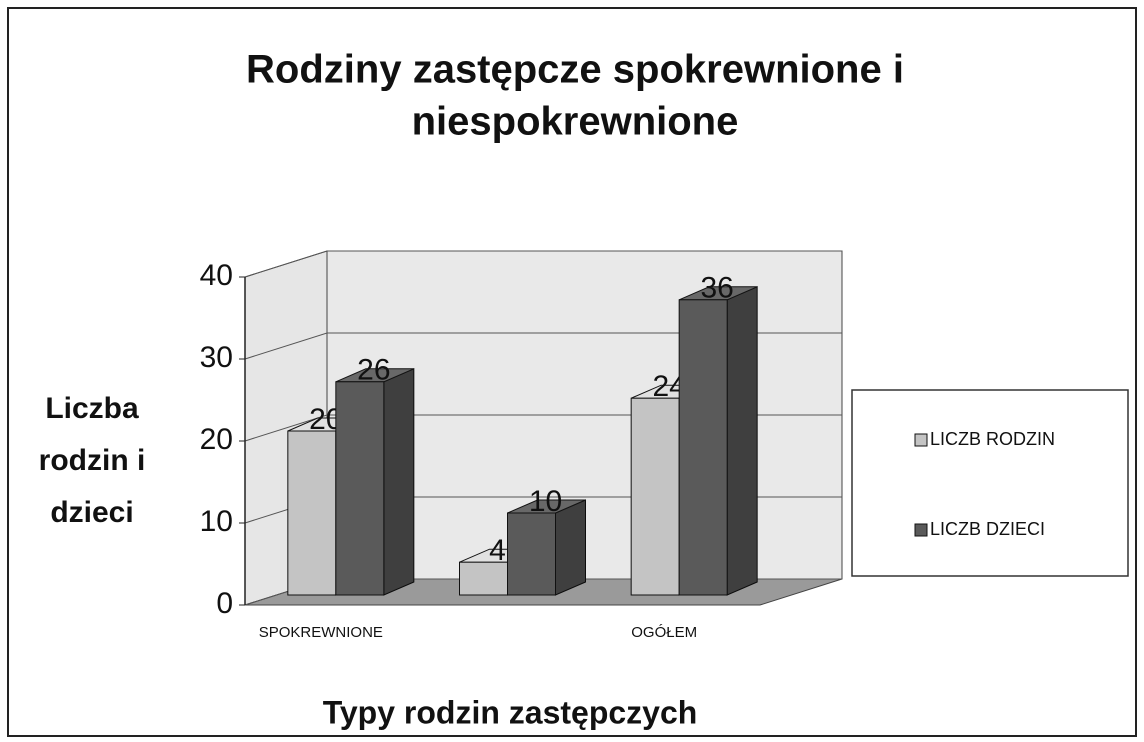 This screenshot has width=1144, height=742. Describe the element at coordinates (990, 483) in the screenshot. I see `legend-box` at that location.